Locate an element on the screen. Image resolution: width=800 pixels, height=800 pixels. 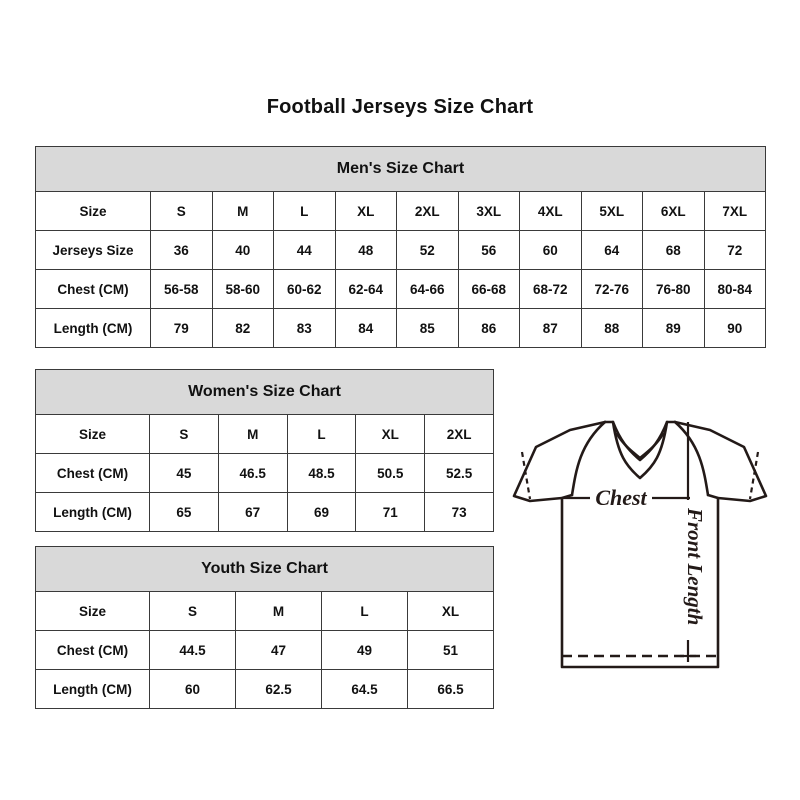
table-cell: 48 is located at coordinates (365, 250).